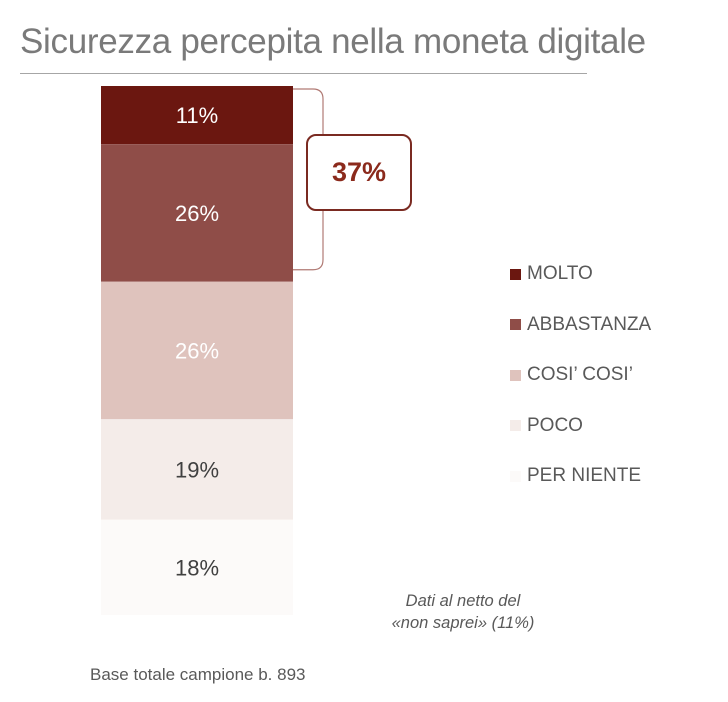 The width and height of the screenshot is (728, 702). I want to click on bar-segment-poco, so click(197, 469).